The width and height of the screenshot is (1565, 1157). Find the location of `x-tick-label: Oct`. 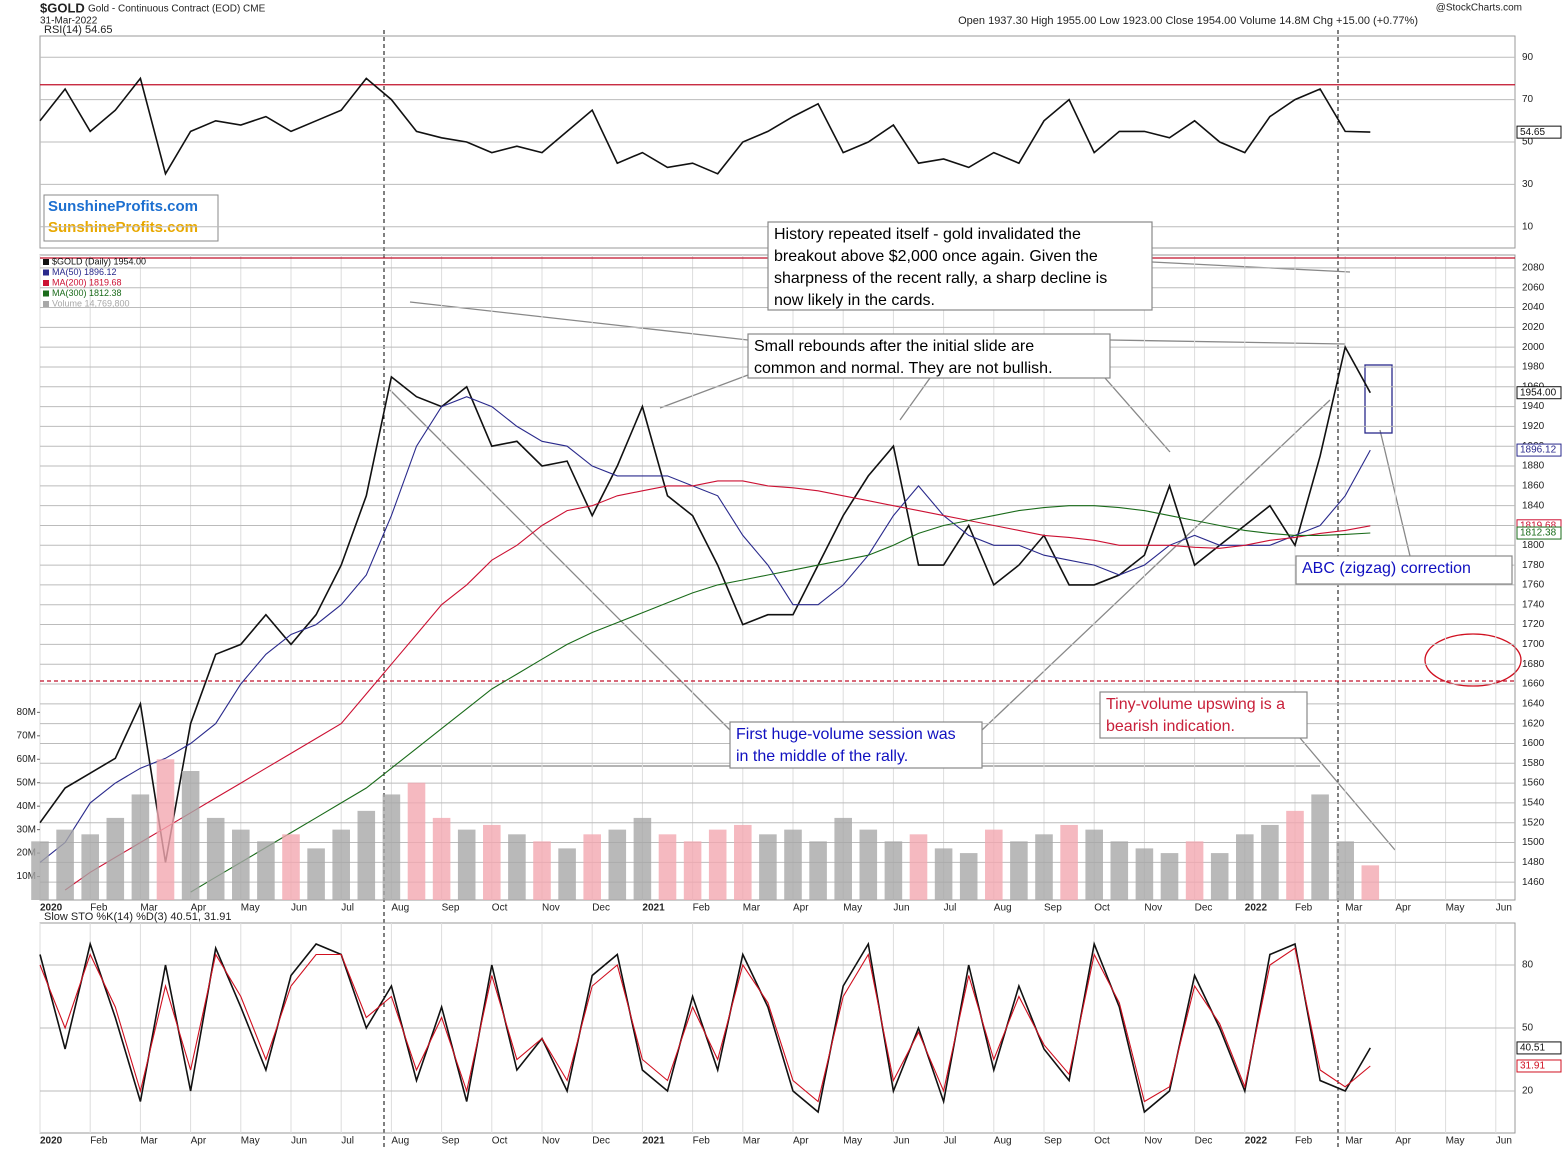

x-tick-label: Oct is located at coordinates (500, 1141).